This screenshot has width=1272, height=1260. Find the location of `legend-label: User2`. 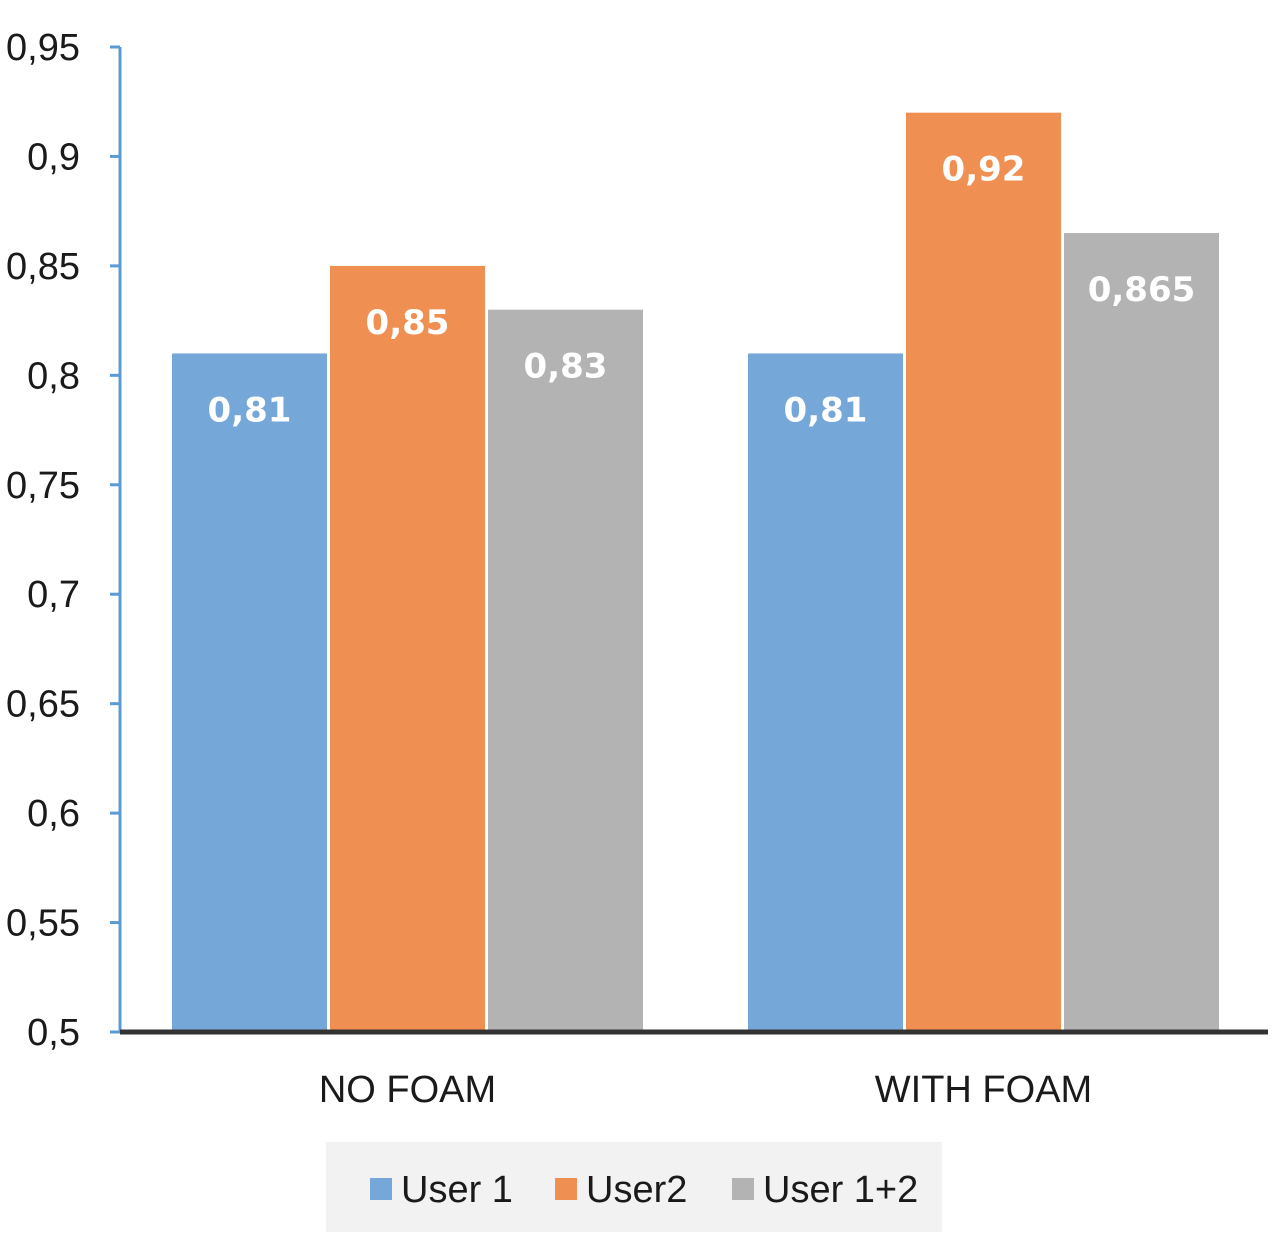

legend-label: User2 is located at coordinates (636, 1190).